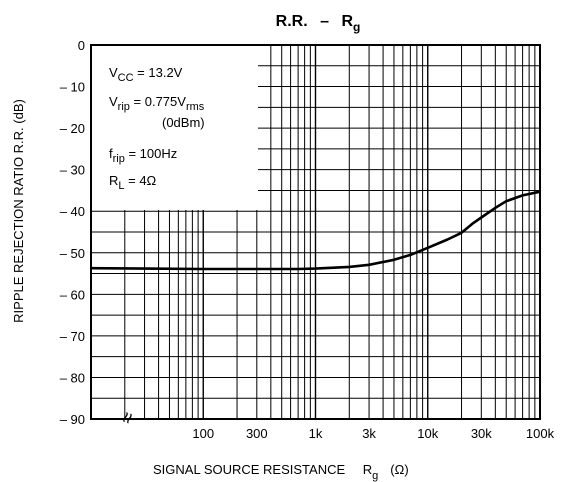  What do you see at coordinates (540, 433) in the screenshot?
I see `x-tick-label: 100k` at bounding box center [540, 433].